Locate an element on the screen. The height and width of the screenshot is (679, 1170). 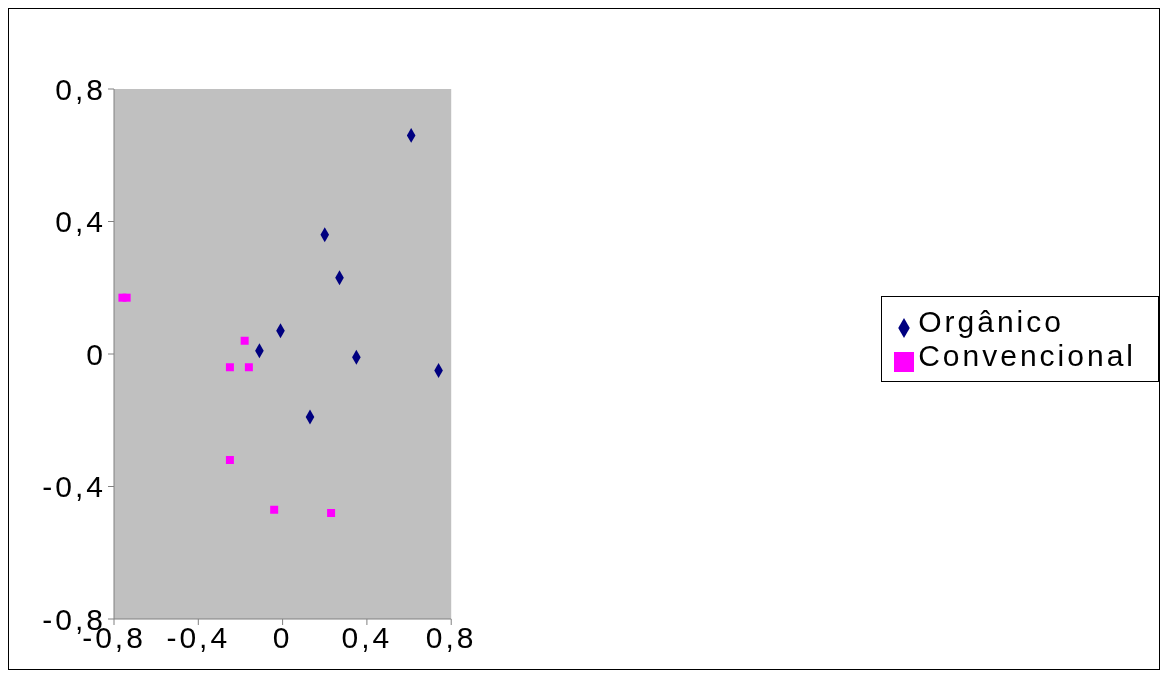
x-tick-label: -0,4 is located at coordinates (198, 638).